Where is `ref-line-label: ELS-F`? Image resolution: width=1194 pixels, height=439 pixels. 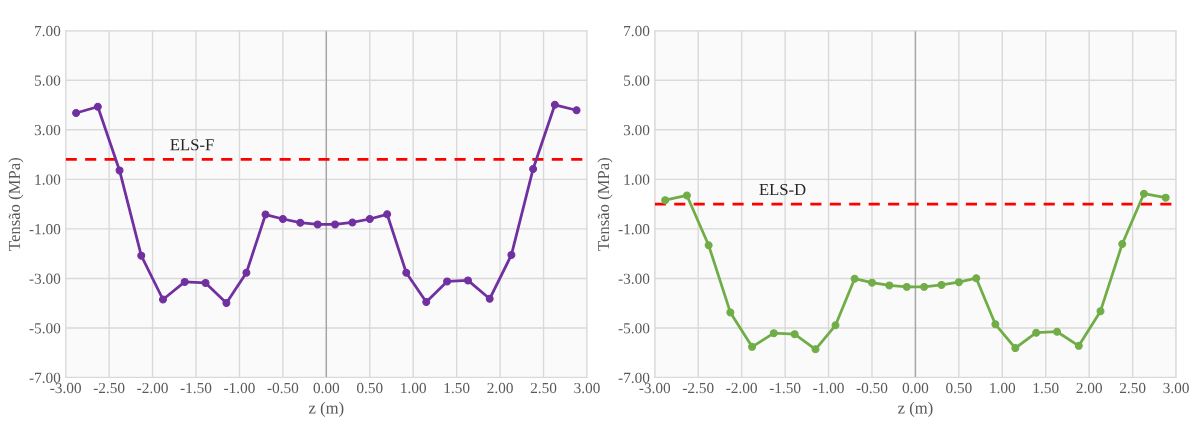
ref-line-label: ELS-F is located at coordinates (192, 145).